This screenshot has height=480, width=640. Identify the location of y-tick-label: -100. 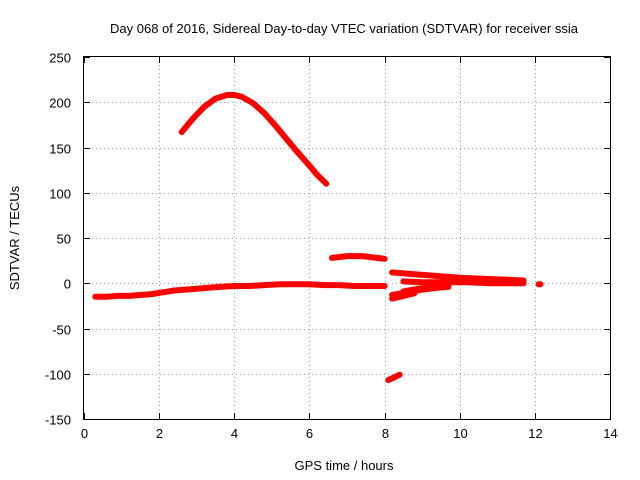
(58, 375).